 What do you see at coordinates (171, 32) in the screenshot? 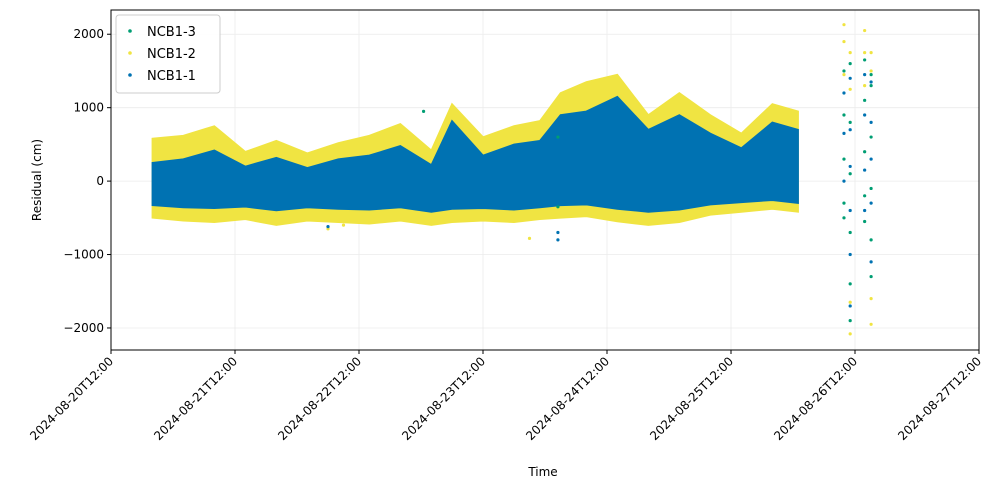
I see `legend-label-ncb1-3: NCB1-3` at bounding box center [171, 32].